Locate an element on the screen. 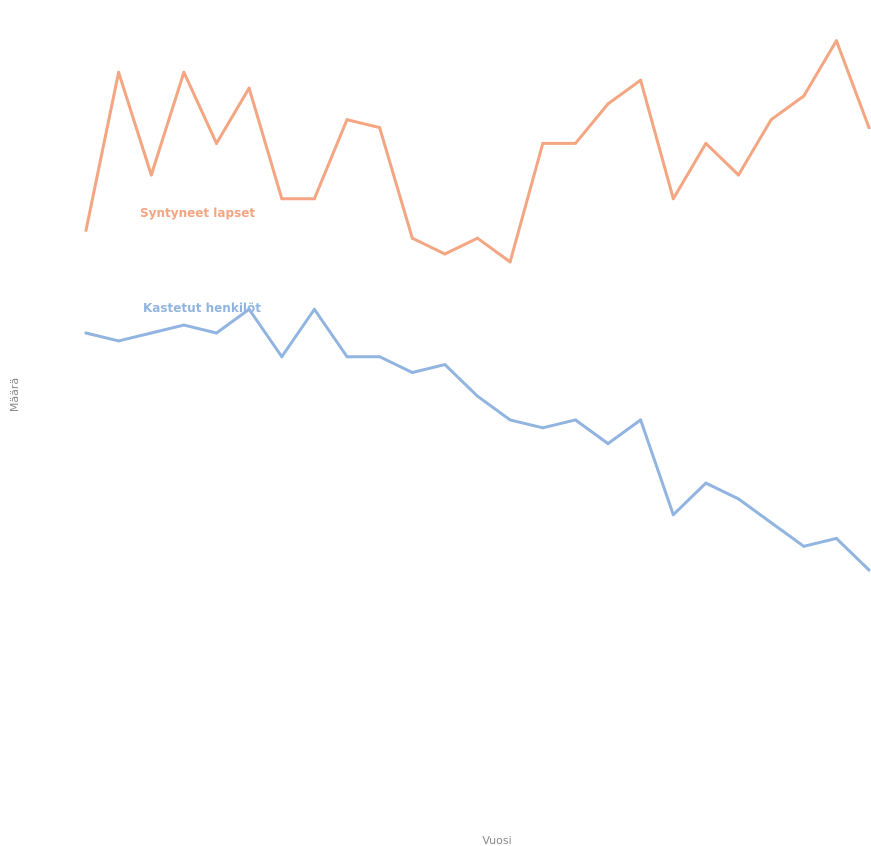 This screenshot has height=846, width=871. series-label-2: Kastetut henkilöt is located at coordinates (202, 308).